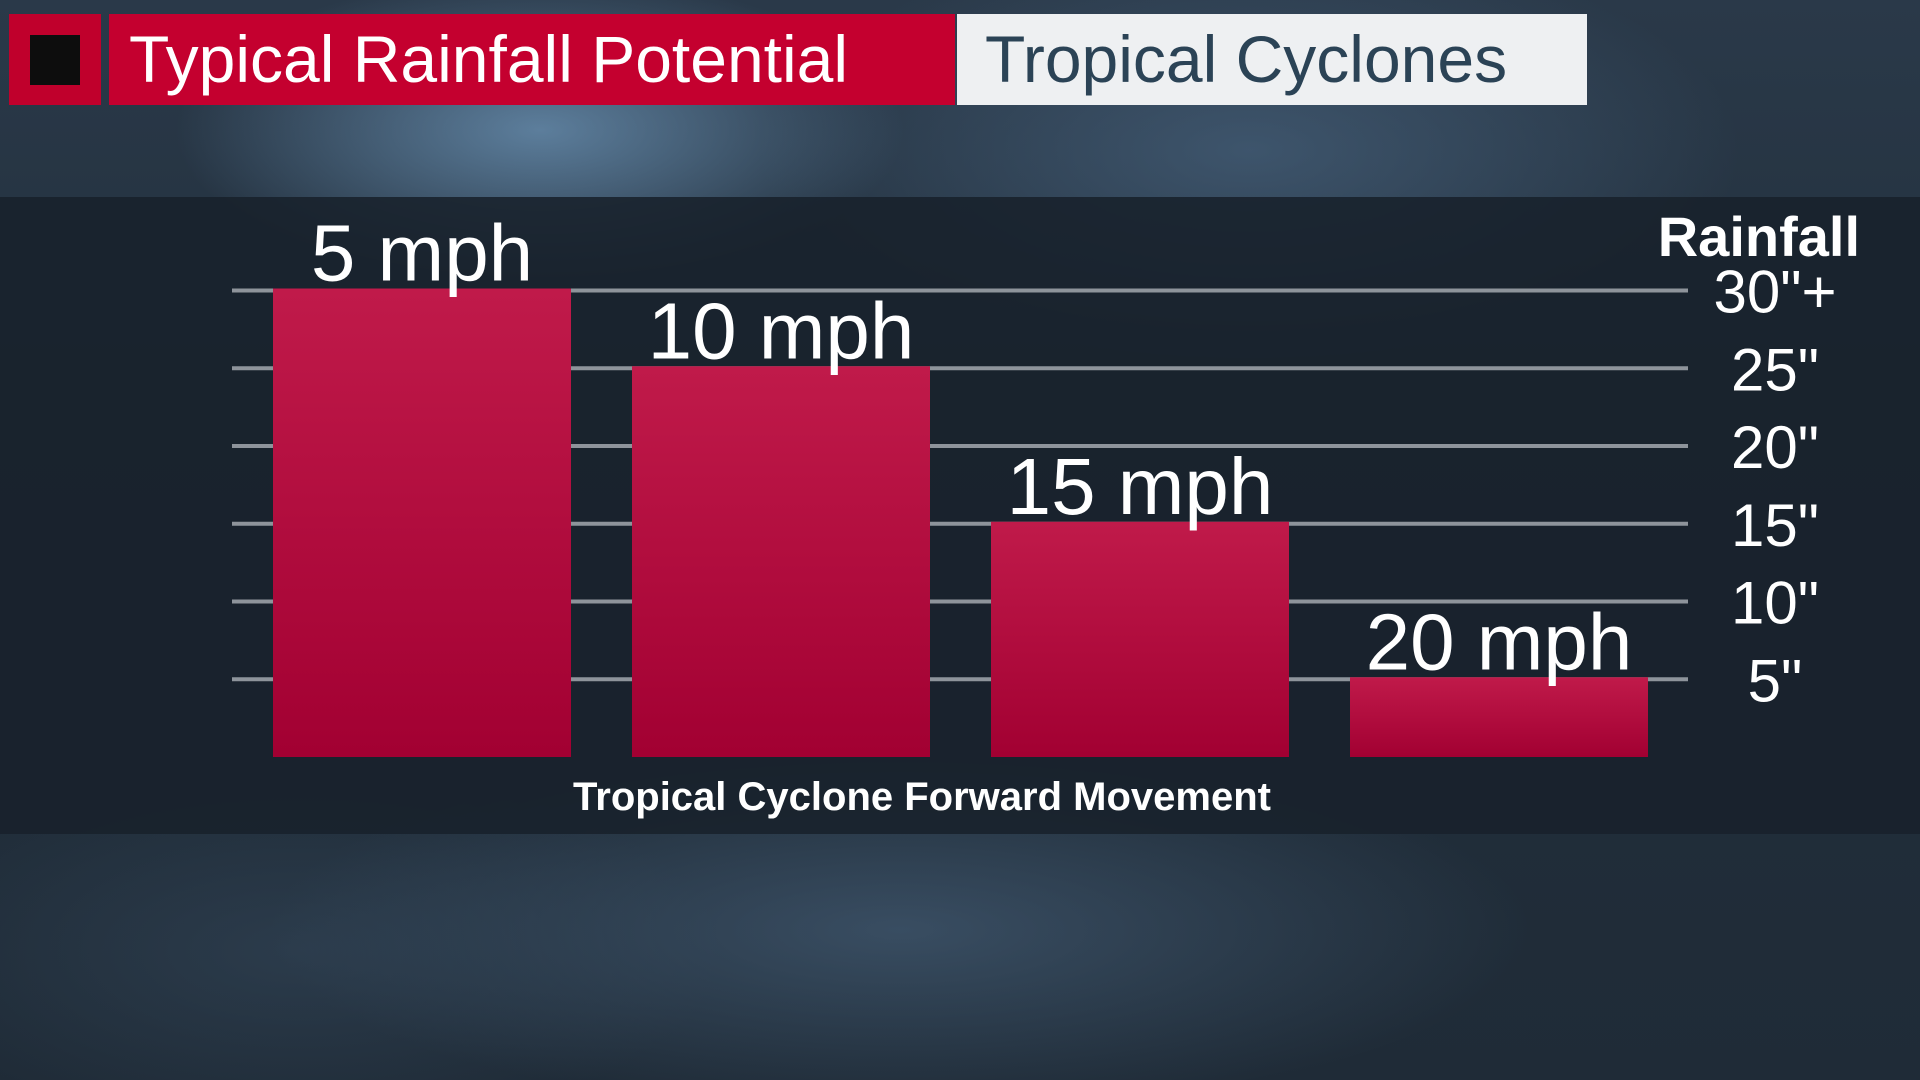 The width and height of the screenshot is (1920, 1080). Describe the element at coordinates (781, 330) in the screenshot. I see `bar-label: 10 mph` at that location.